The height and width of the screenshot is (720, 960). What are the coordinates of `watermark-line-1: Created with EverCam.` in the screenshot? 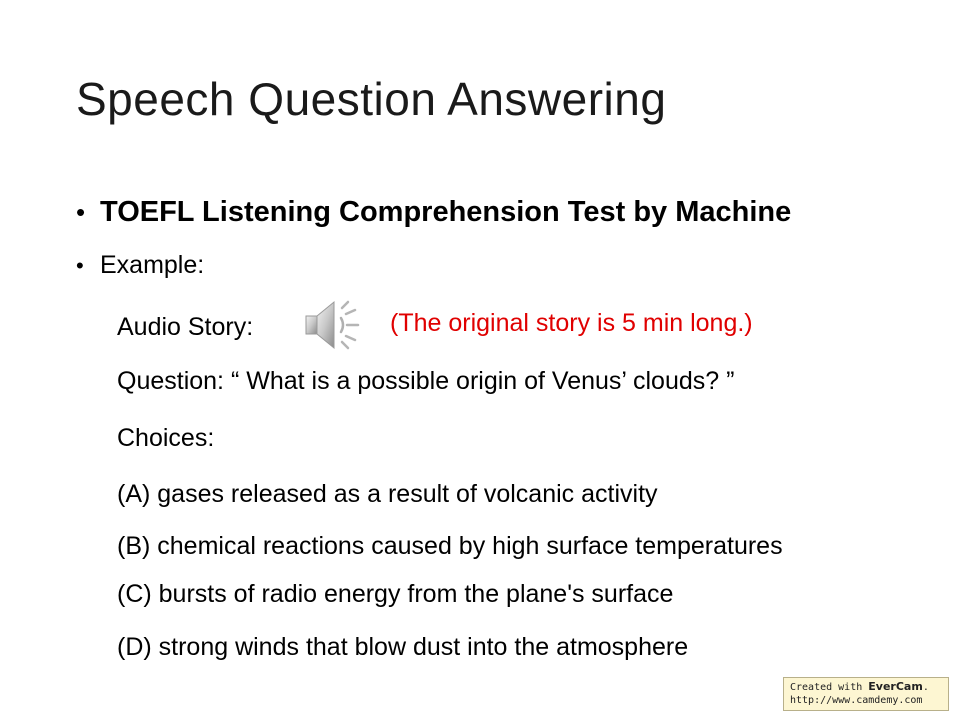 It's located at (866, 687).